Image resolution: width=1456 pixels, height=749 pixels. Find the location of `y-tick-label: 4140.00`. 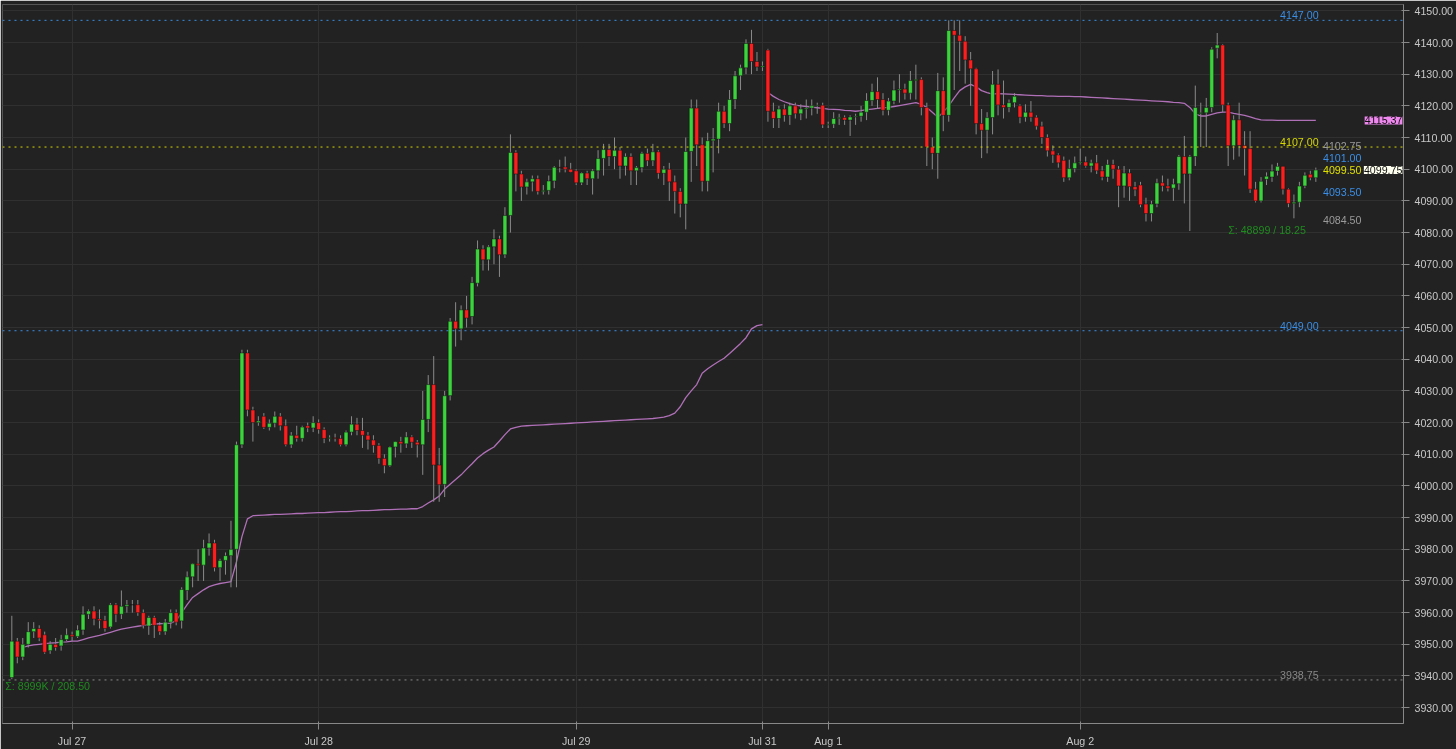

y-tick-label: 4140.00 is located at coordinates (1434, 42).